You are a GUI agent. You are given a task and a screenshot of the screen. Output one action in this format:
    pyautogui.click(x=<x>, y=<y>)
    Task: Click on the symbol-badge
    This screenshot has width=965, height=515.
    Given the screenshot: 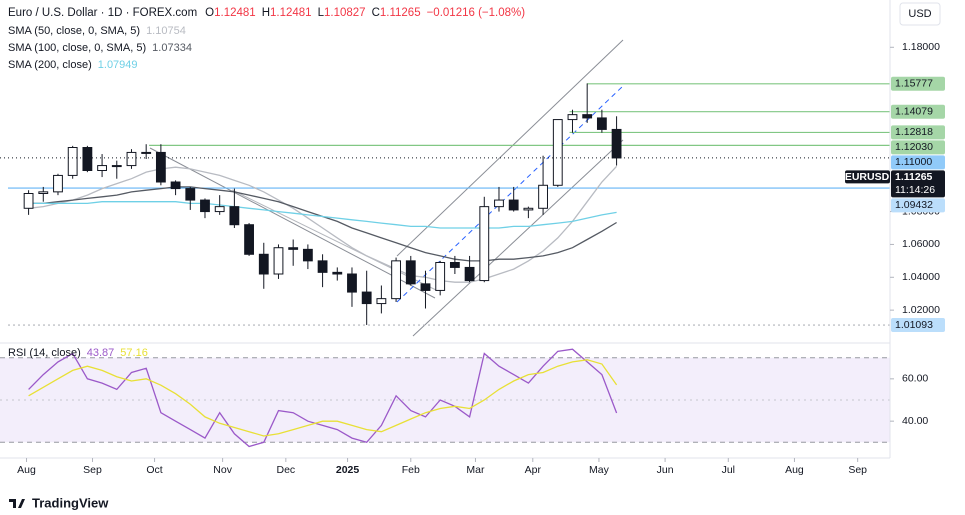 What is the action you would take?
    pyautogui.click(x=867, y=177)
    